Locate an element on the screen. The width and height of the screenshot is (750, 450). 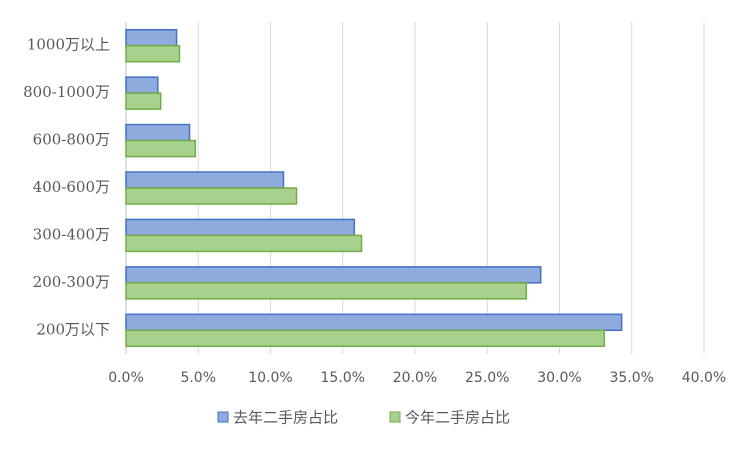
x-tick-label: 40.0% is located at coordinates (704, 378).